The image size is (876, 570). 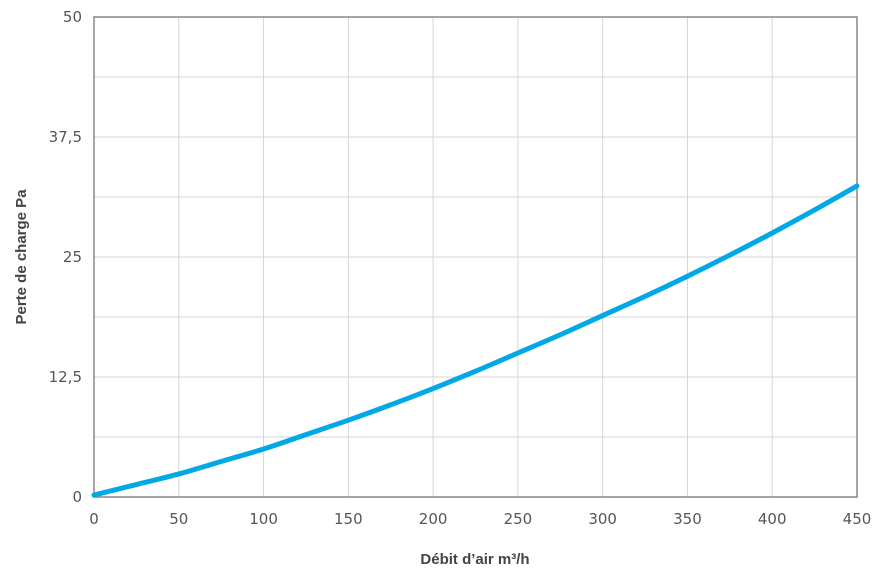 I want to click on y-tick-label-0: 0, so click(x=77, y=497).